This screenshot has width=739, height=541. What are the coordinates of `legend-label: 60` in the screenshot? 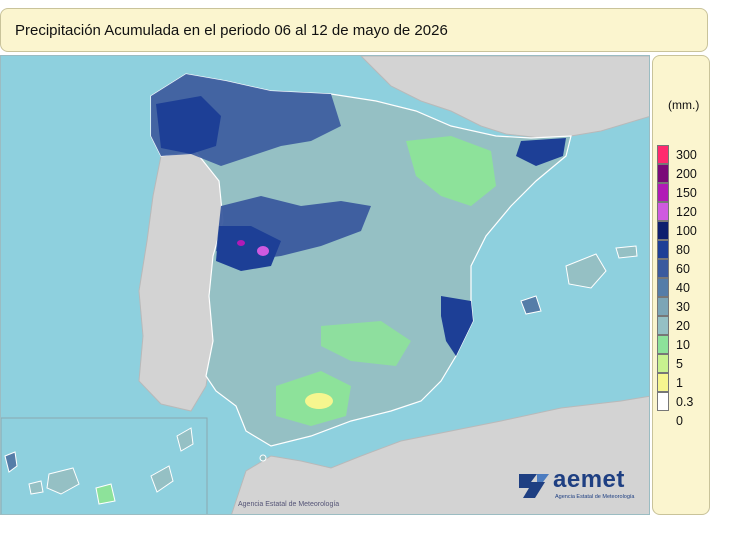 It's located at (683, 269).